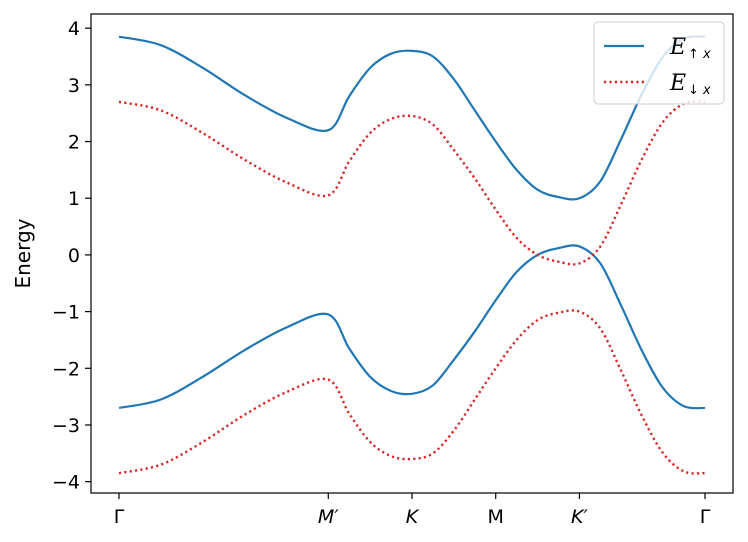 Image resolution: width=748 pixels, height=542 pixels. What do you see at coordinates (496, 517) in the screenshot?
I see `x-tick-label-4: M` at bounding box center [496, 517].